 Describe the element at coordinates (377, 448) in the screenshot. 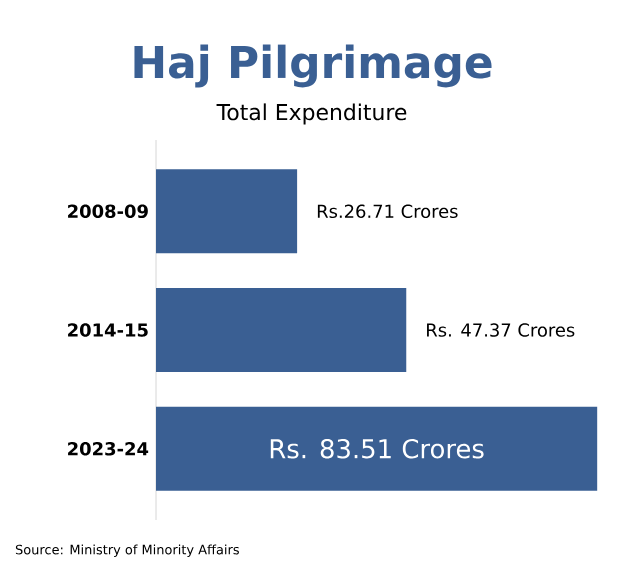

I see `data-label: Rs. 83.51 Crores` at that location.